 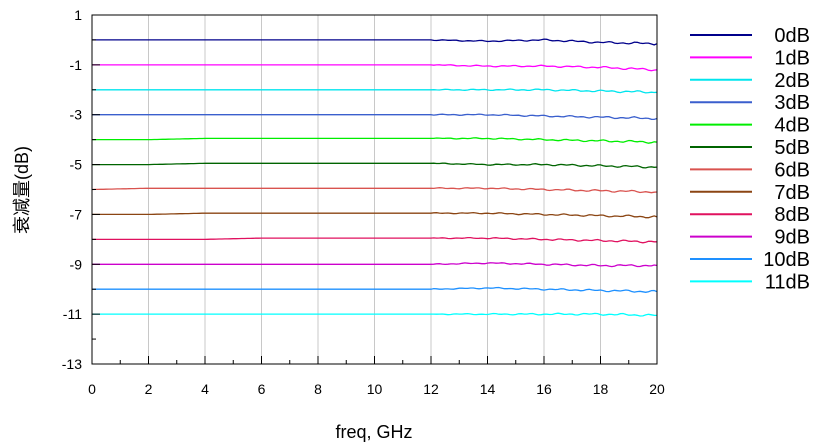 I want to click on legend-label: 9dB, so click(x=792, y=238).